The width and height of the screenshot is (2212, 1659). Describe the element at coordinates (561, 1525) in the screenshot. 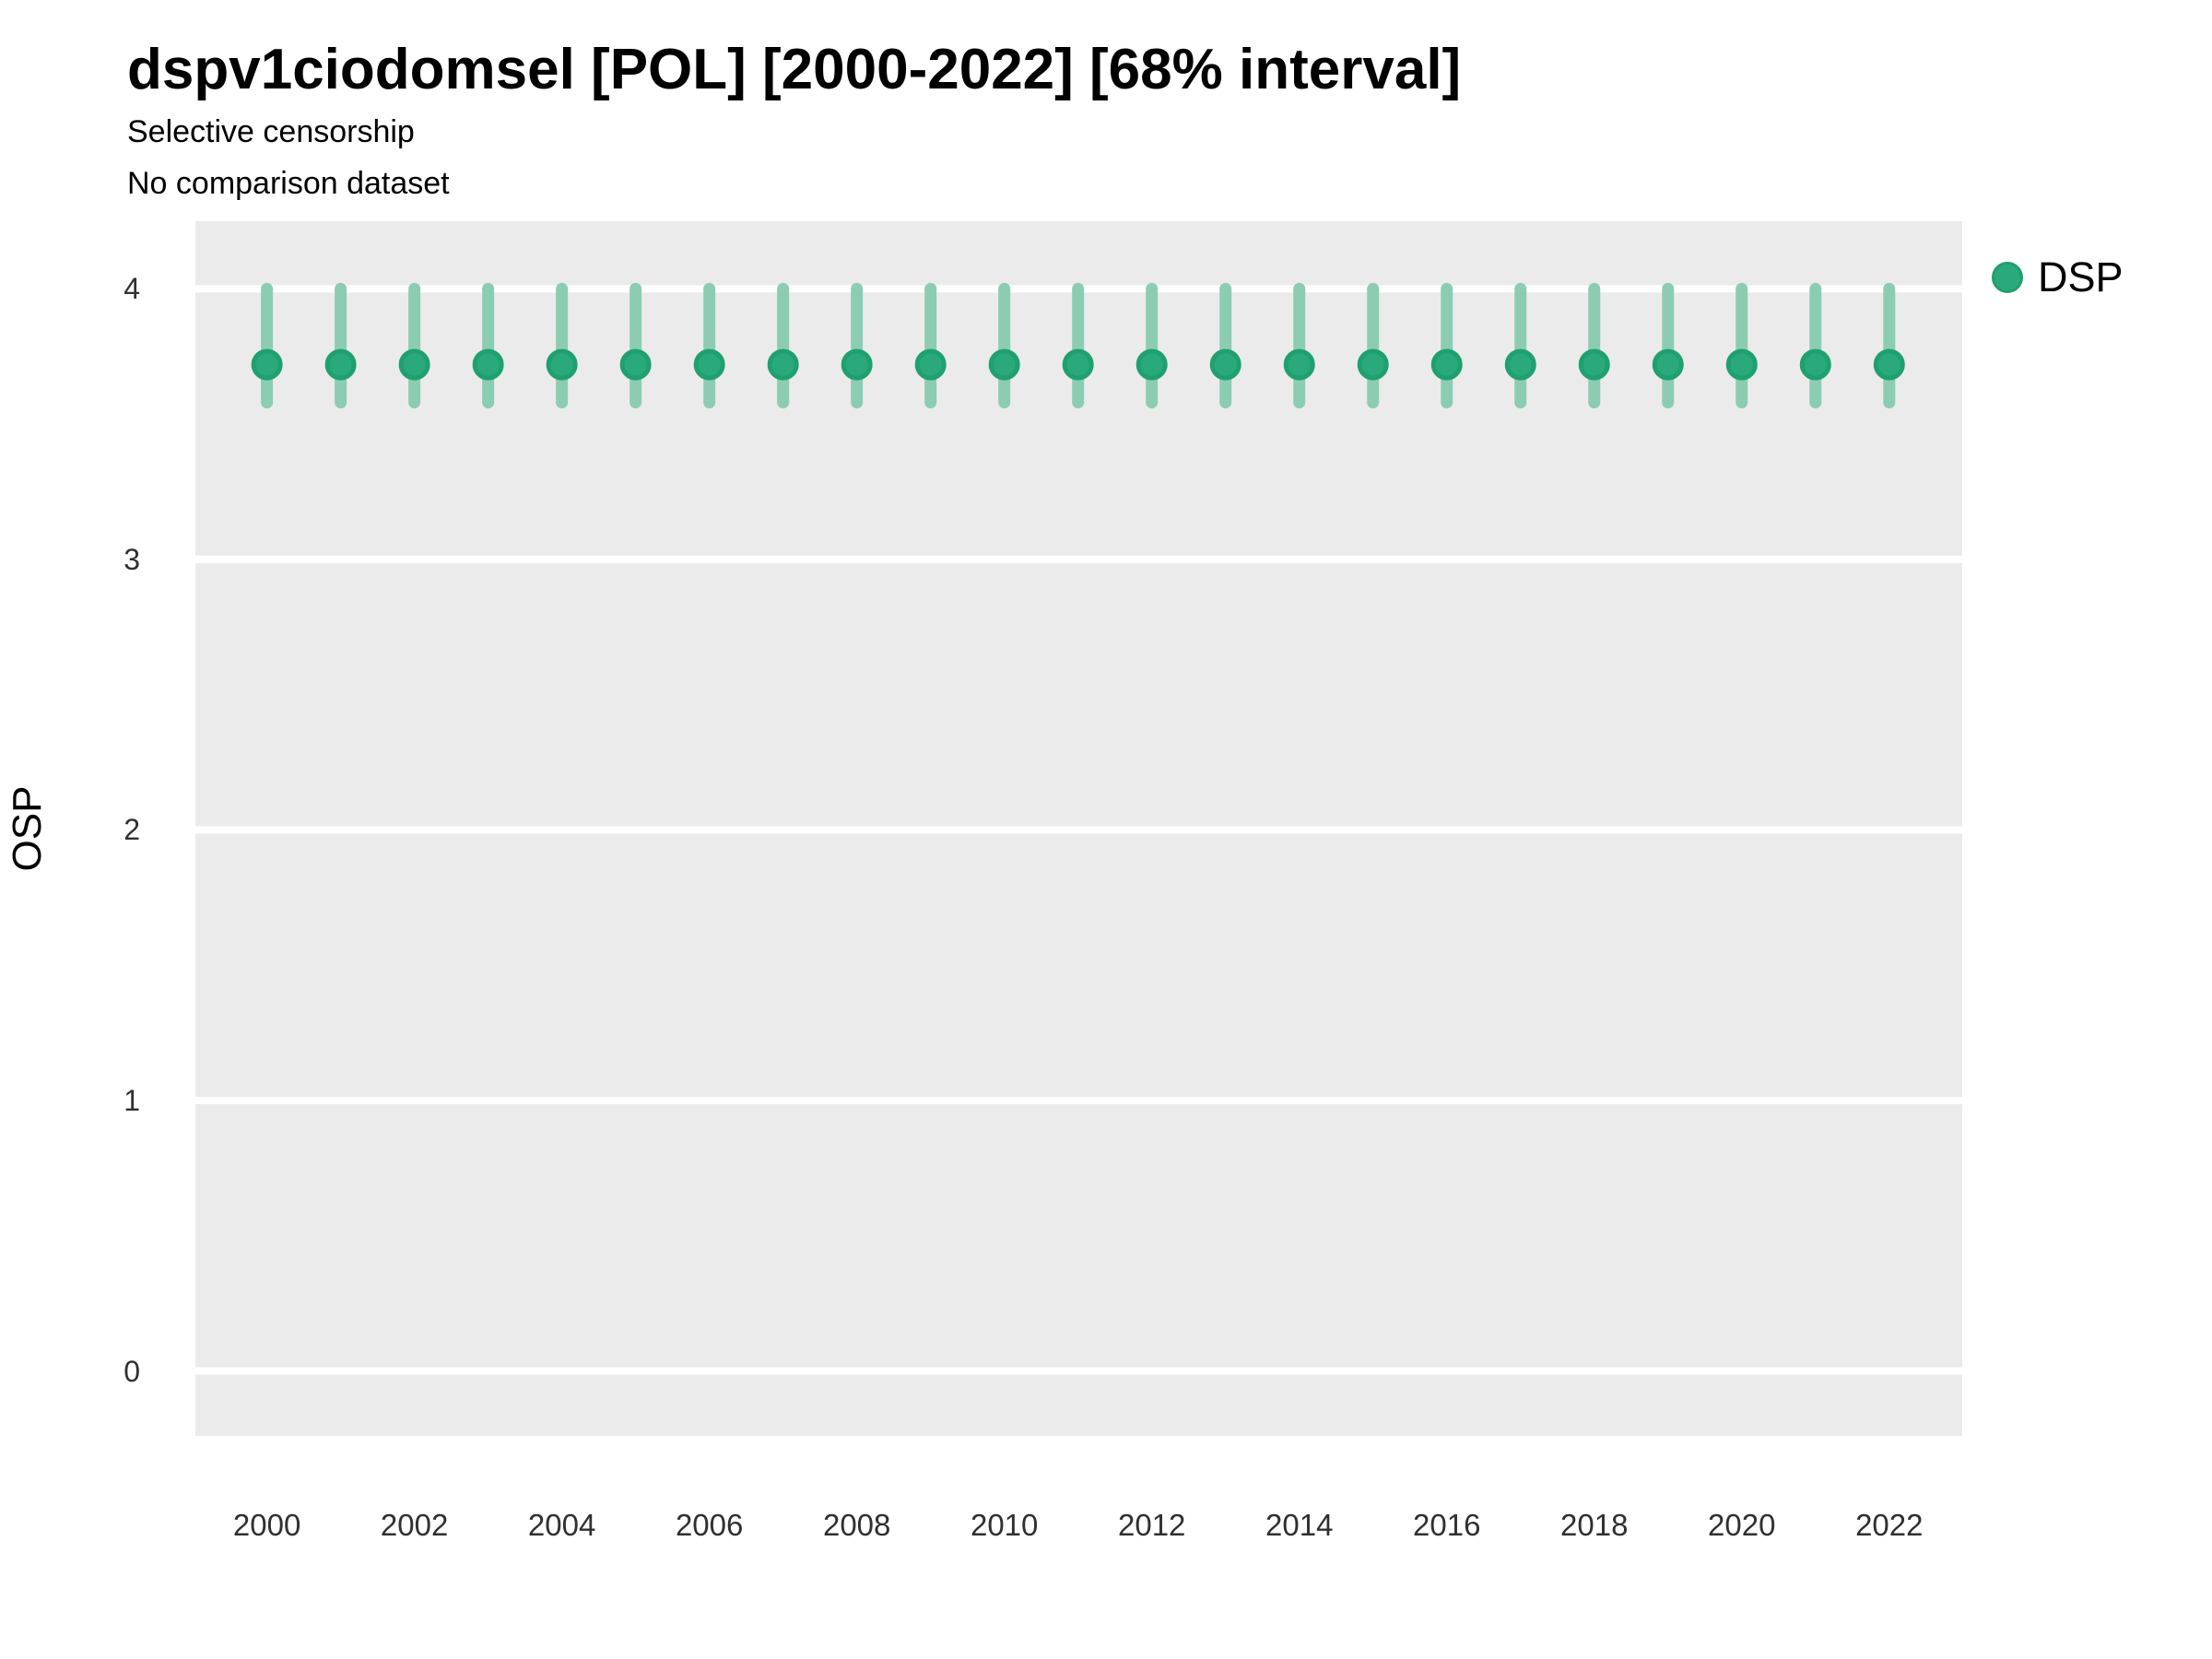

I see `x-tick-label-2004: 2004` at that location.